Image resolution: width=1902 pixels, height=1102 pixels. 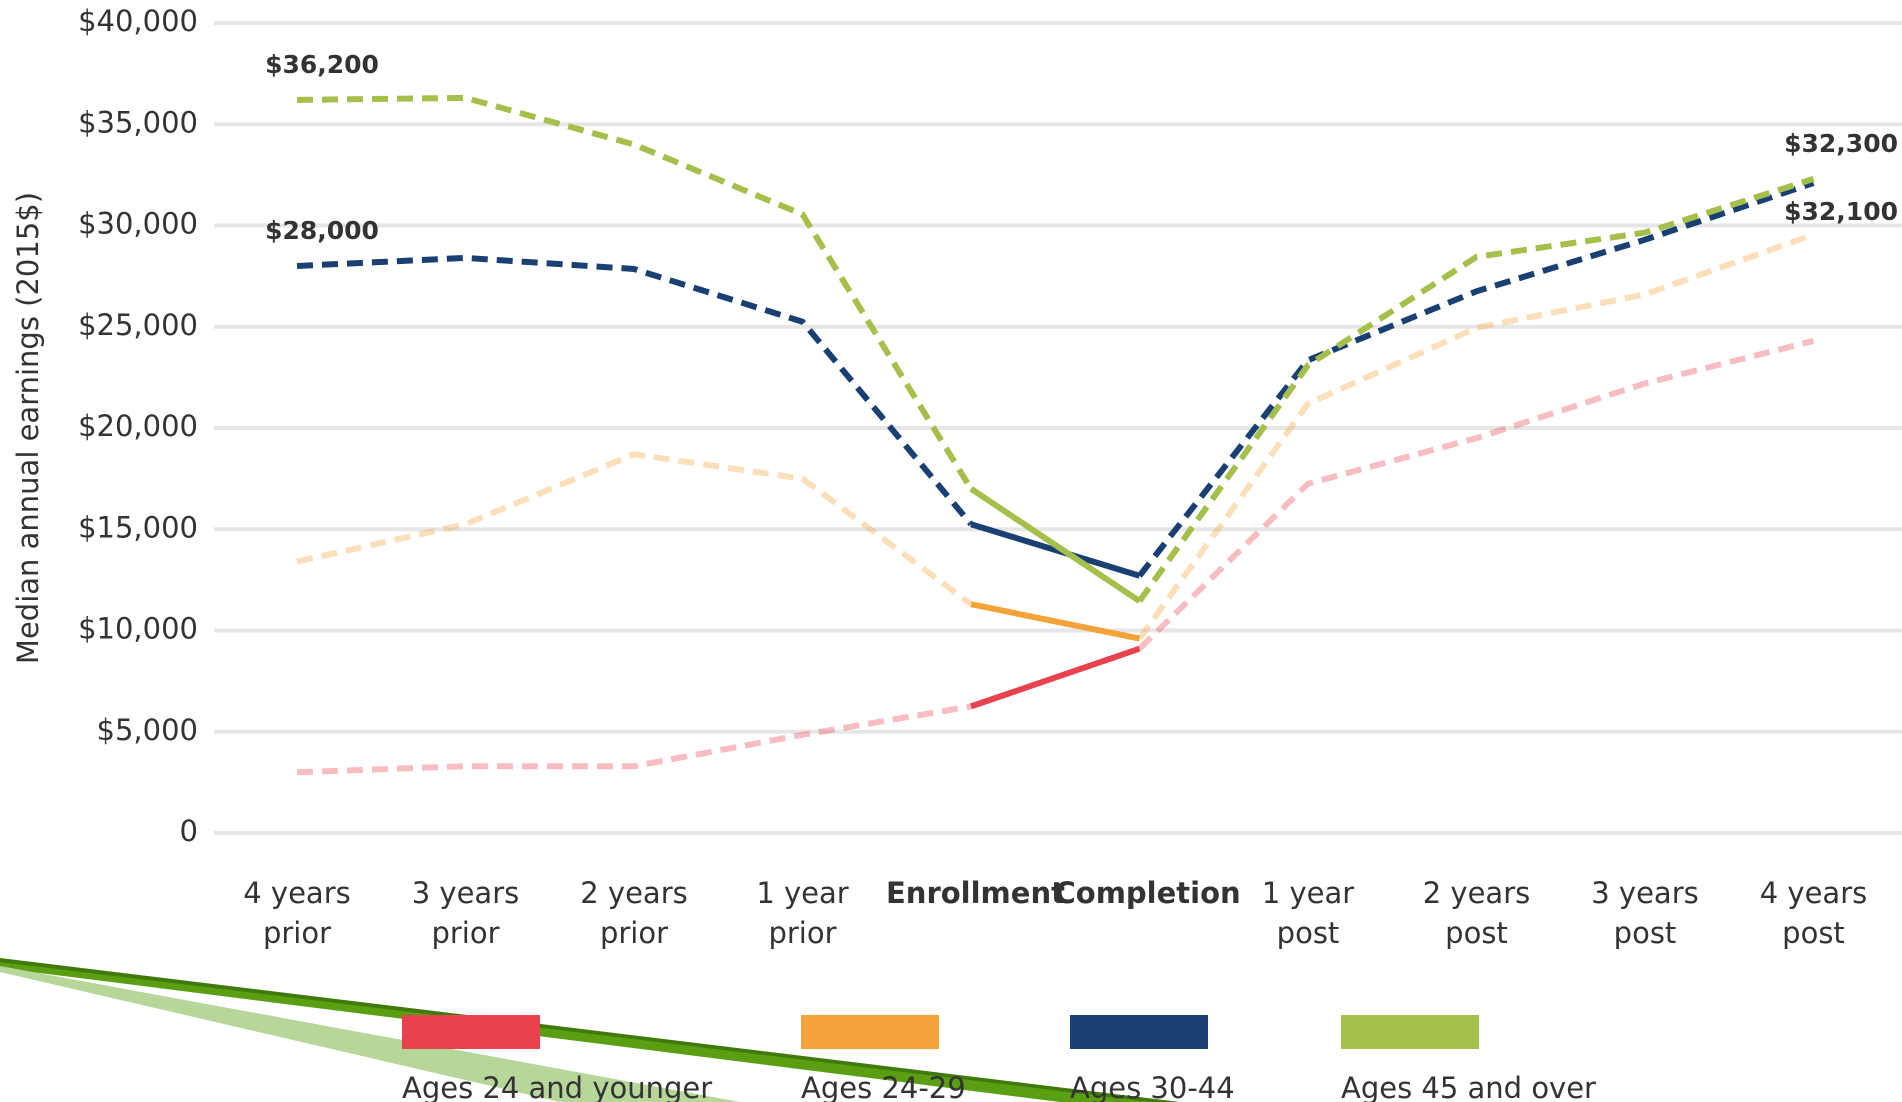 I want to click on legend-label: Ages 30-44, so click(x=1152, y=1086).